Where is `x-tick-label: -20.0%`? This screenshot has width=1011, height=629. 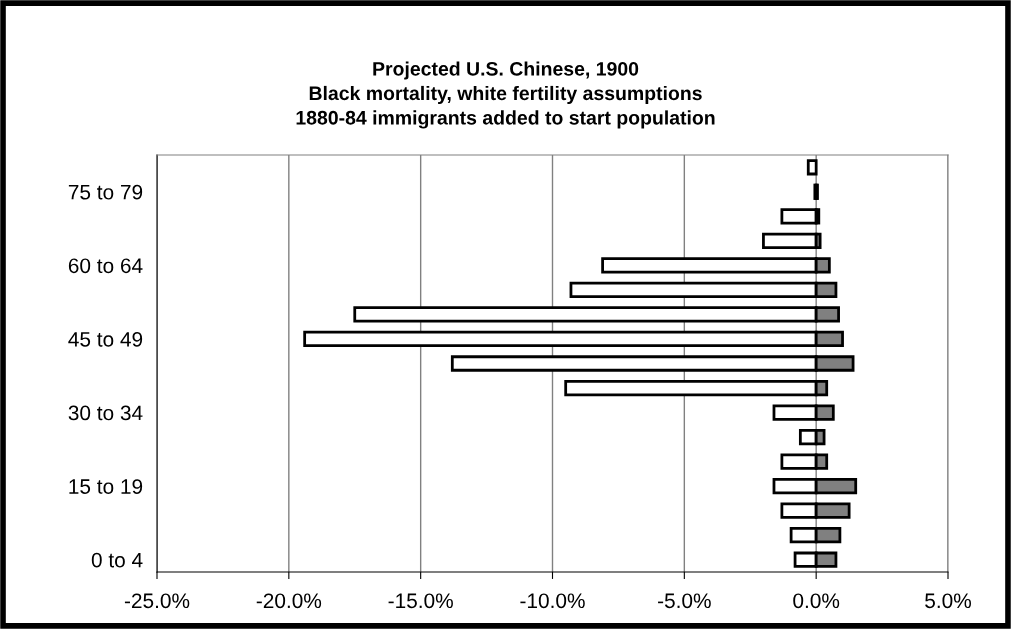 x-tick-label: -20.0% is located at coordinates (289, 601).